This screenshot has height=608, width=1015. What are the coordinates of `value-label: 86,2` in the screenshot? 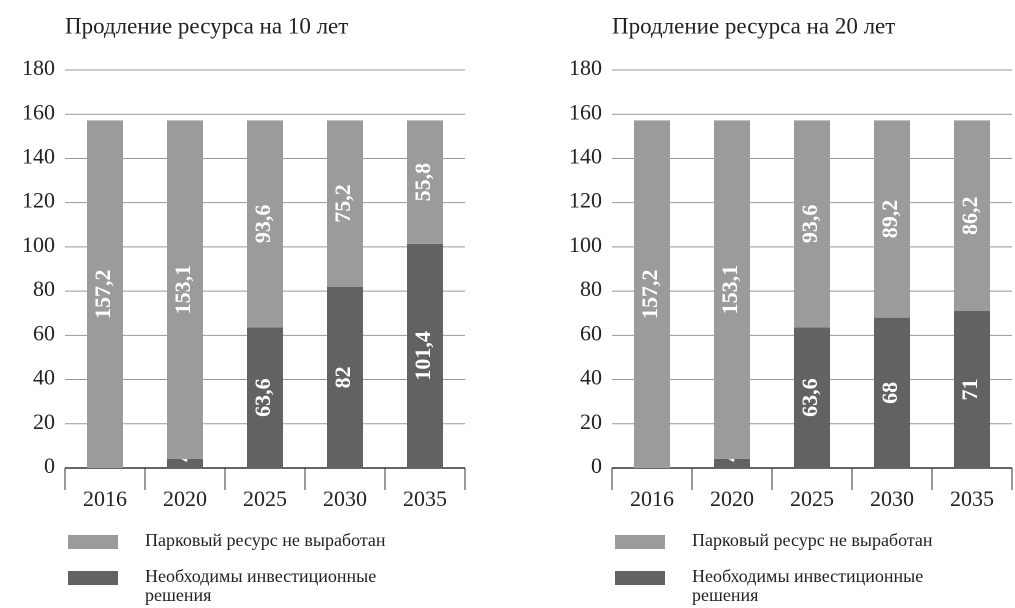 It's located at (969, 215).